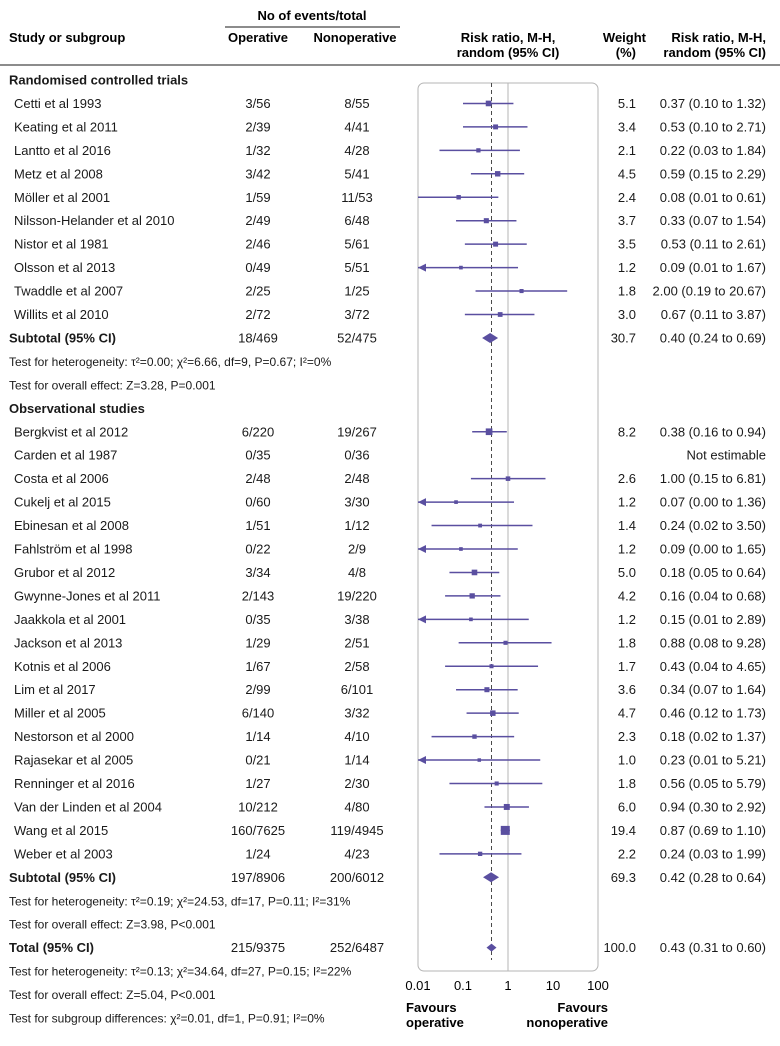 The width and height of the screenshot is (780, 1046). What do you see at coordinates (257, 314) in the screenshot?
I see `operative-events: 2/72` at bounding box center [257, 314].